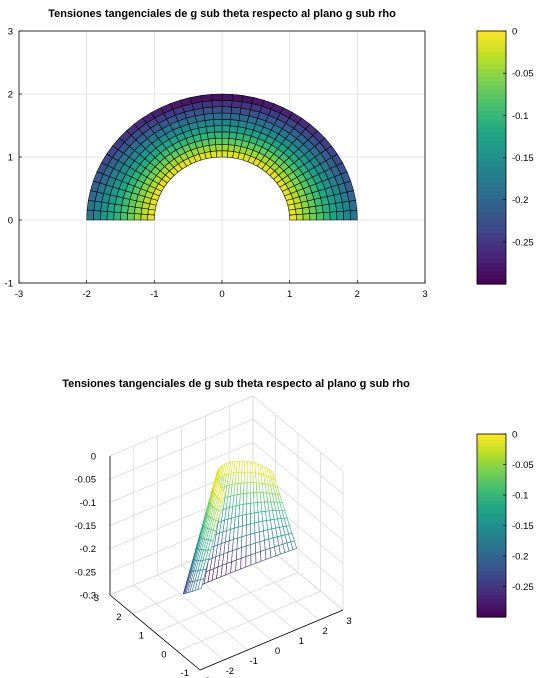 The height and width of the screenshot is (678, 554). I want to click on x-tick-label: 1, so click(289, 294).